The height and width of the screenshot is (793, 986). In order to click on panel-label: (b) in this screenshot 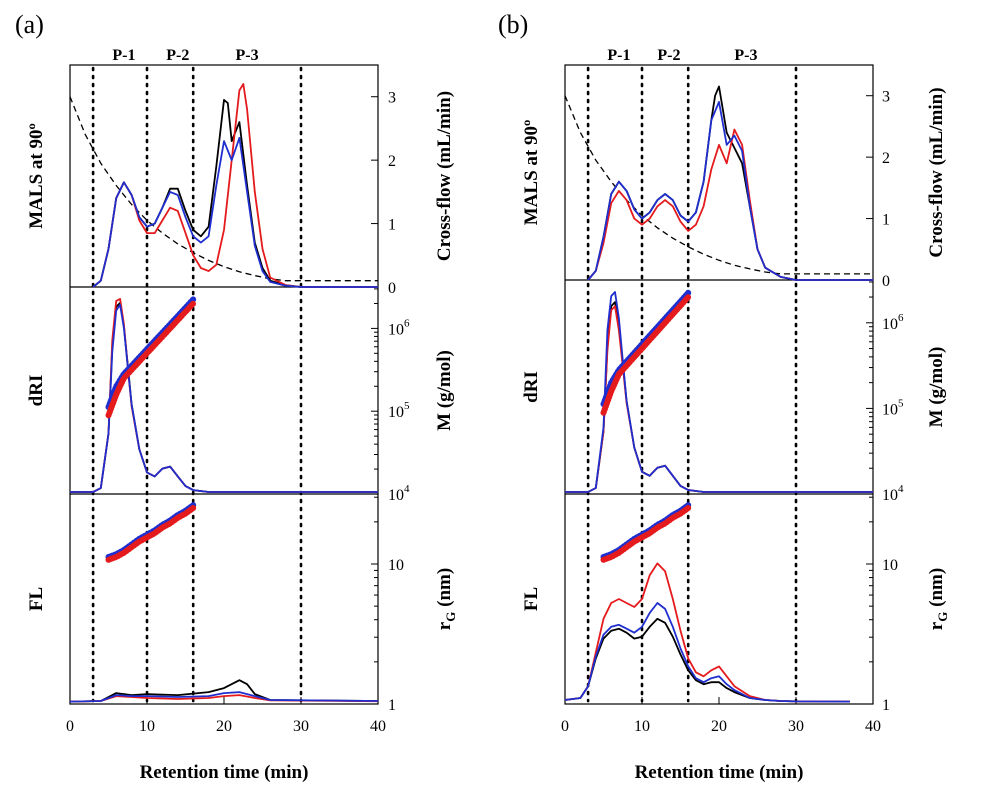, I will do `click(513, 24)`.